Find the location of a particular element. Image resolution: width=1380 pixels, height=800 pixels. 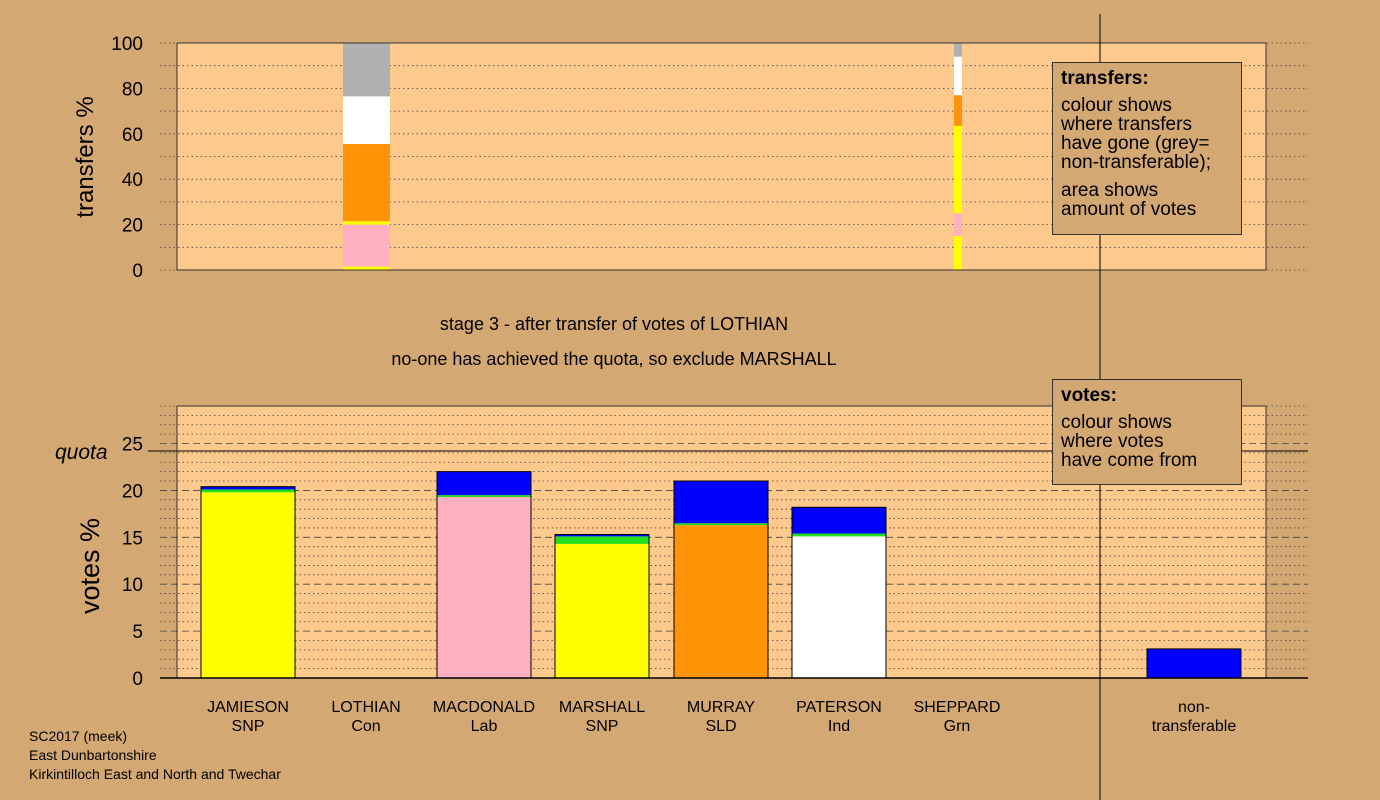

candidate-party-label: SLD is located at coordinates (720, 726).